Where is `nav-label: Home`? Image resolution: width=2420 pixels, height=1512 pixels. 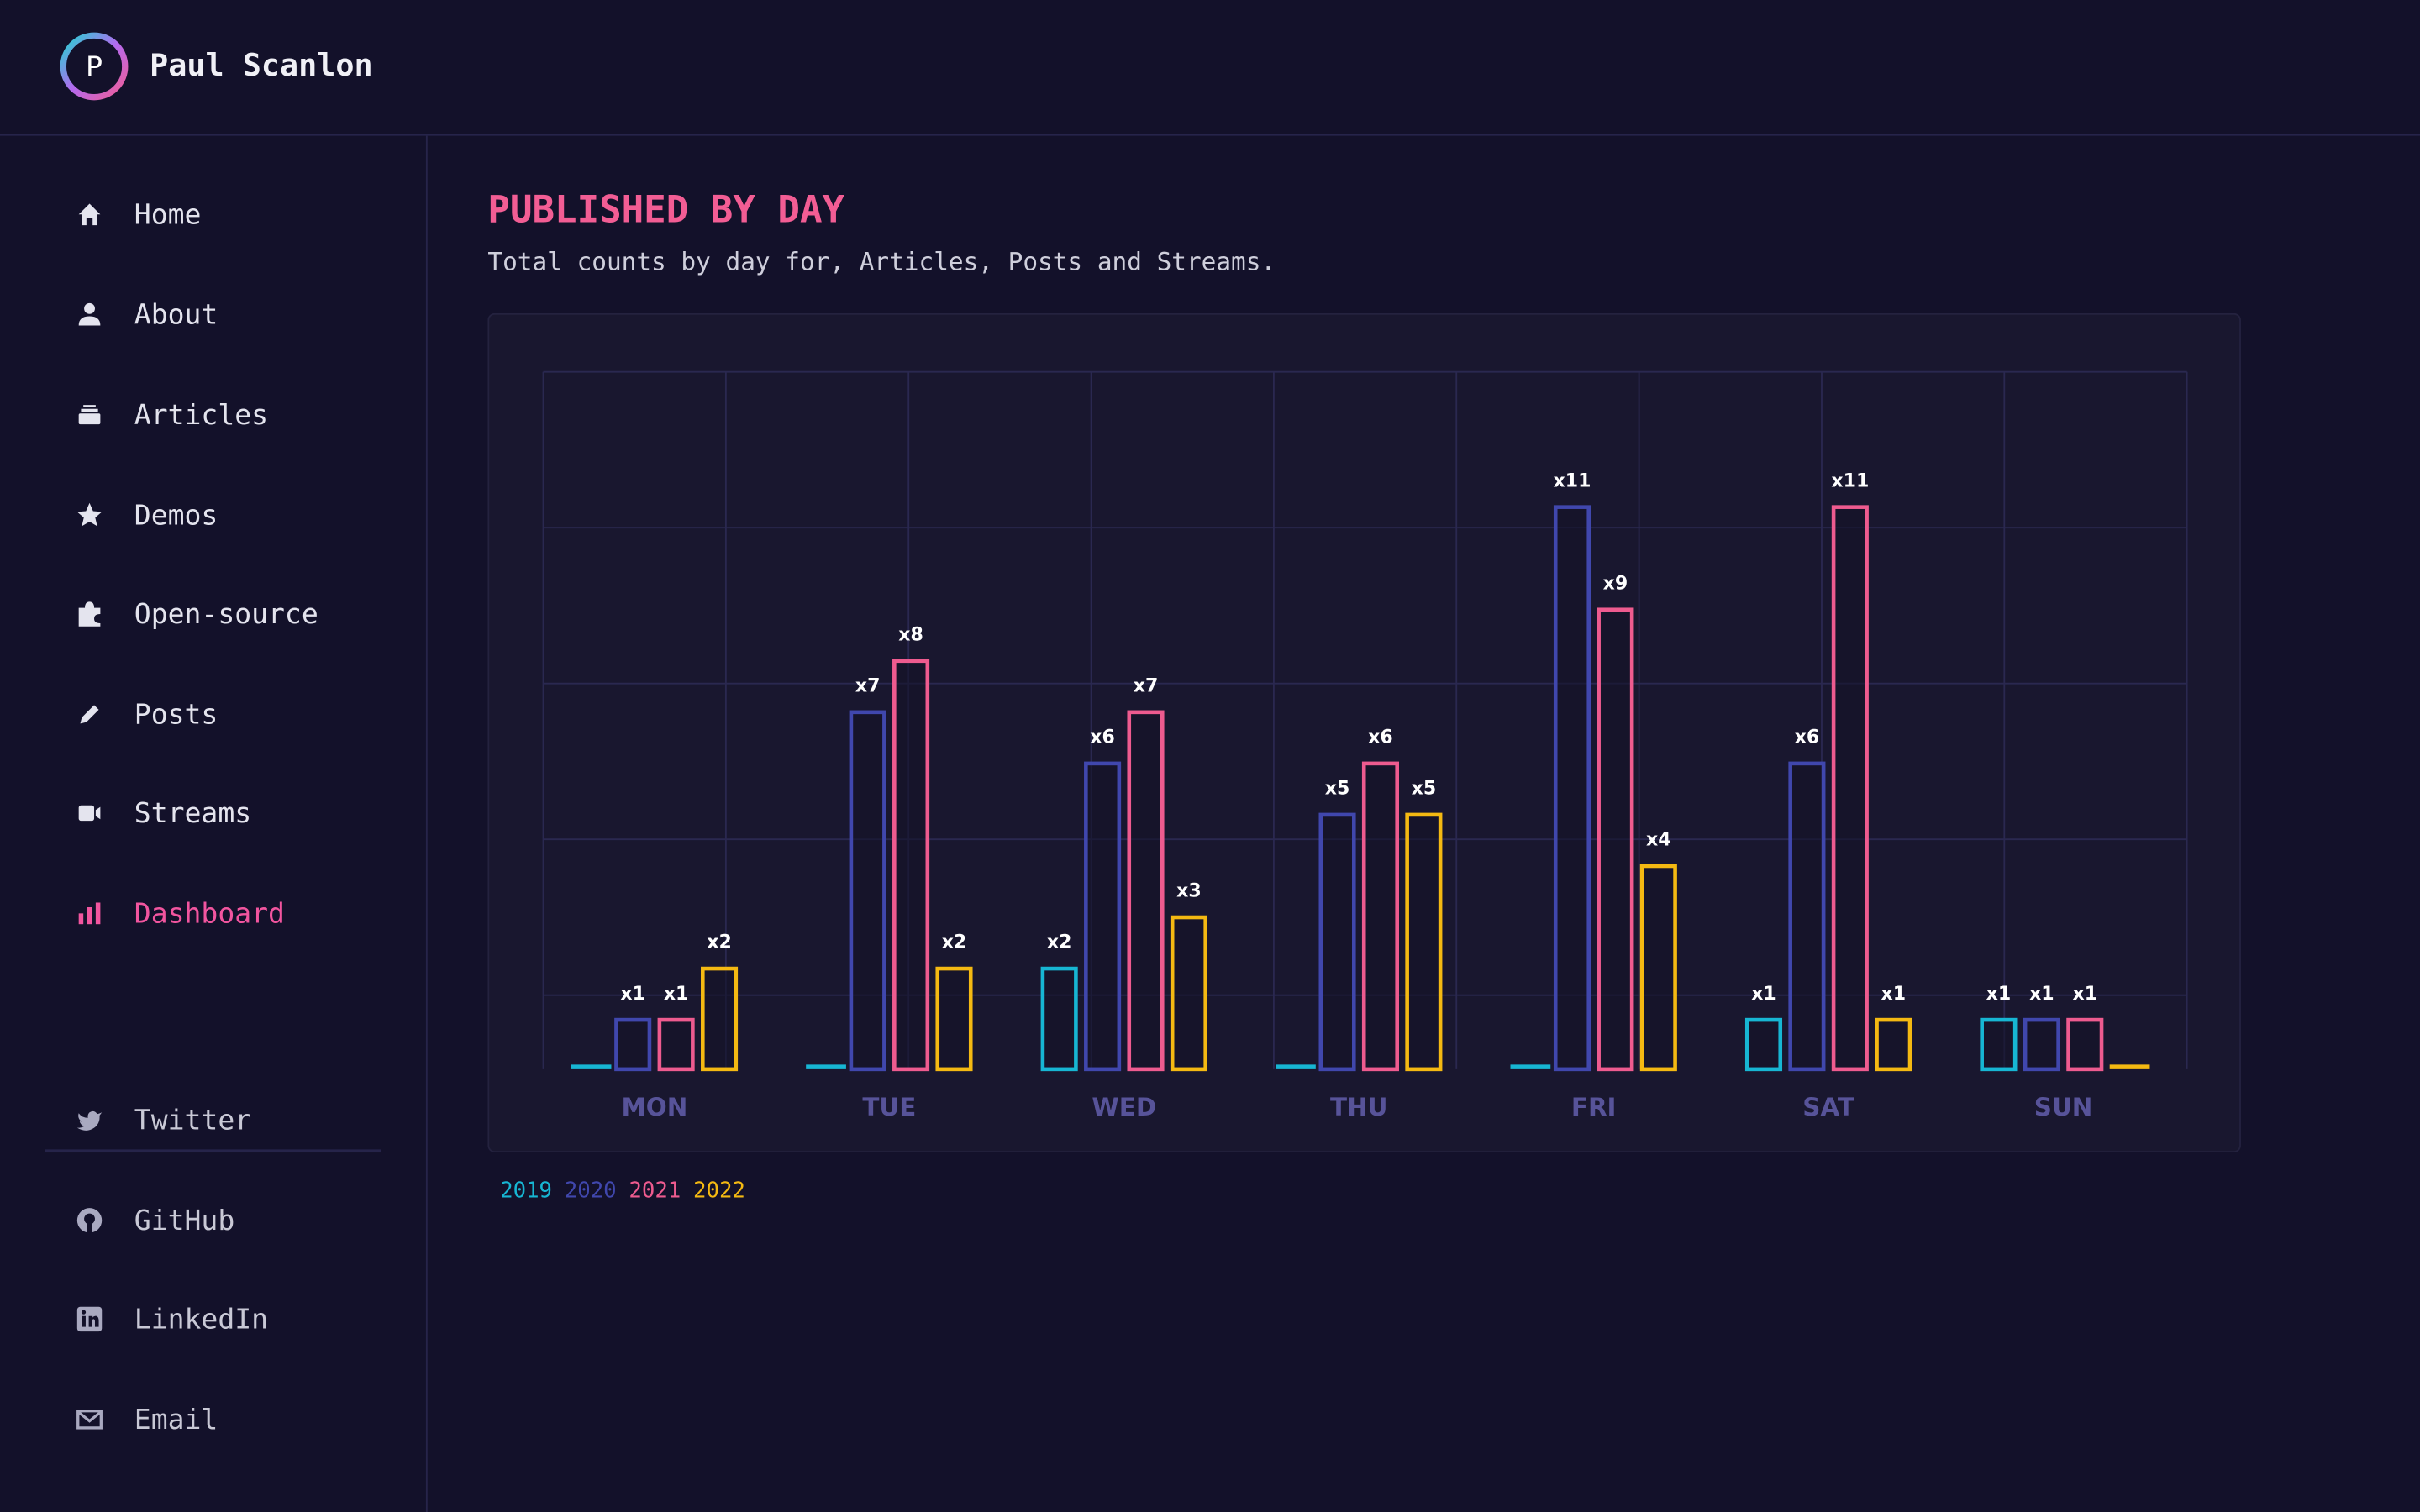 nav-label: Home is located at coordinates (168, 214).